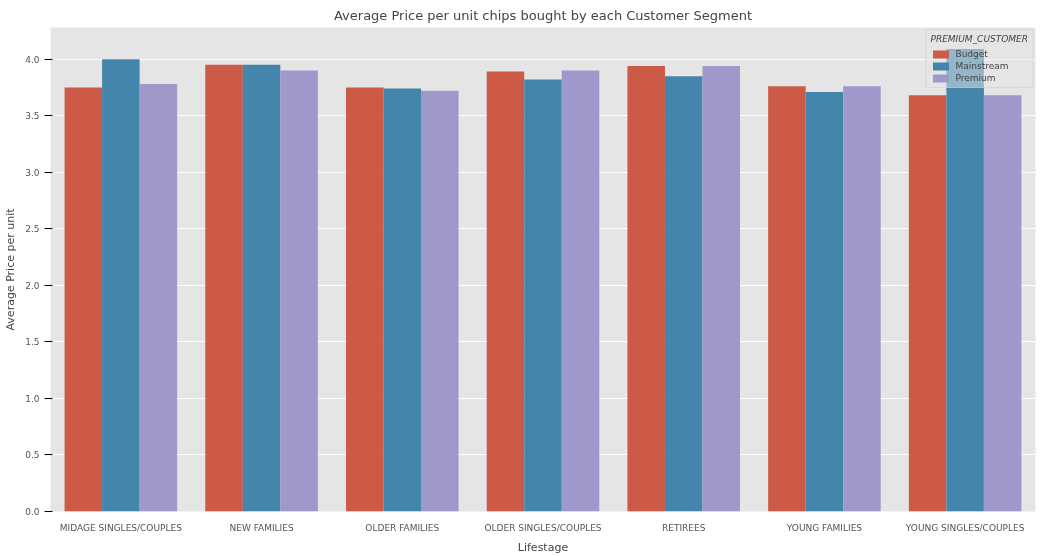 Image resolution: width=1045 pixels, height=556 pixels. I want to click on y-tick-label: 1.5, so click(32, 342).